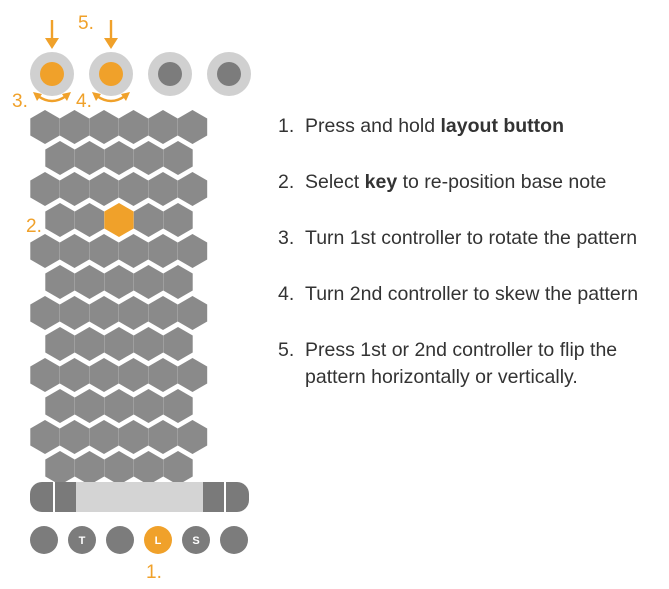 The image size is (669, 589). I want to click on callout-4: 4., so click(84, 101).